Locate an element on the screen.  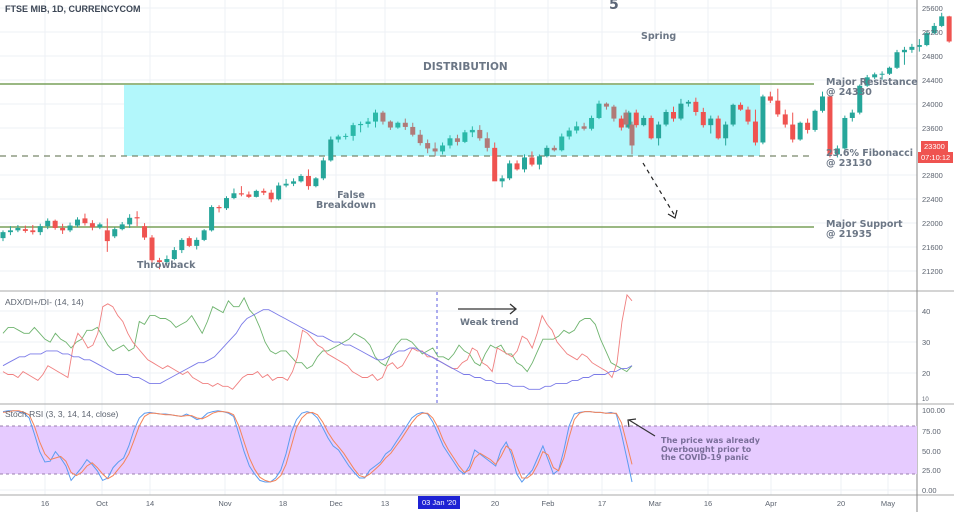
stoch-tick: 25.00 is located at coordinates (931, 470).